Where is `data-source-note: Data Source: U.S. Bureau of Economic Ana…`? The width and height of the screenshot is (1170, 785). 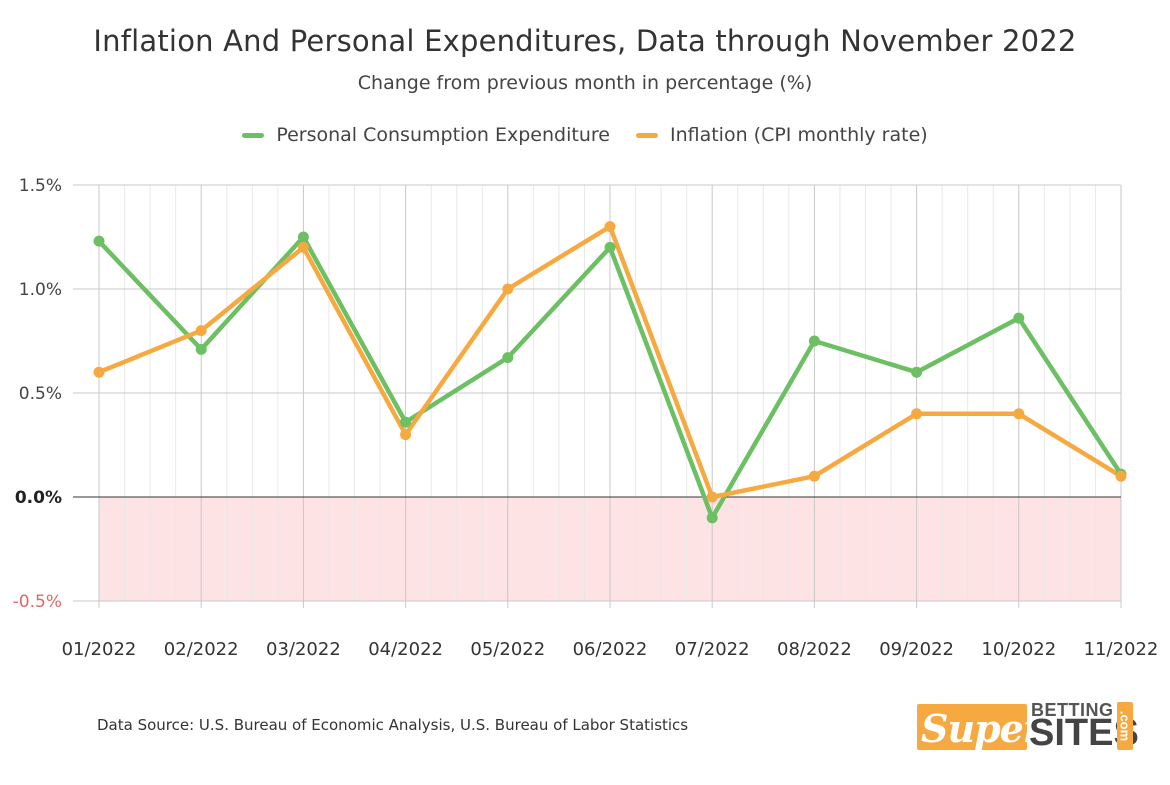 data-source-note: Data Source: U.S. Bureau of Economic Ana… is located at coordinates (393, 725).